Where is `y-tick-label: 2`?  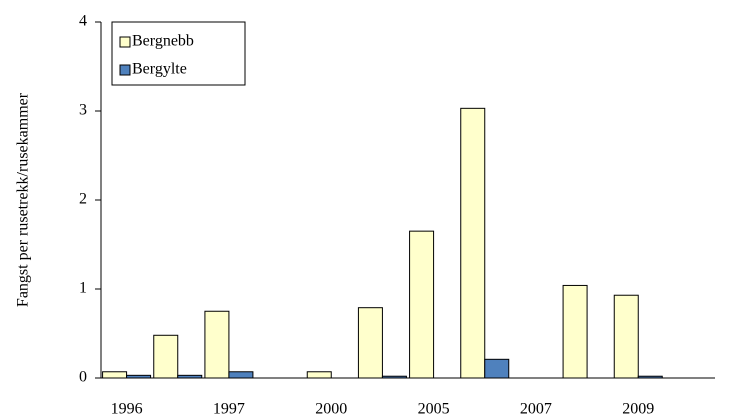 y-tick-label: 2 is located at coordinates (83, 199).